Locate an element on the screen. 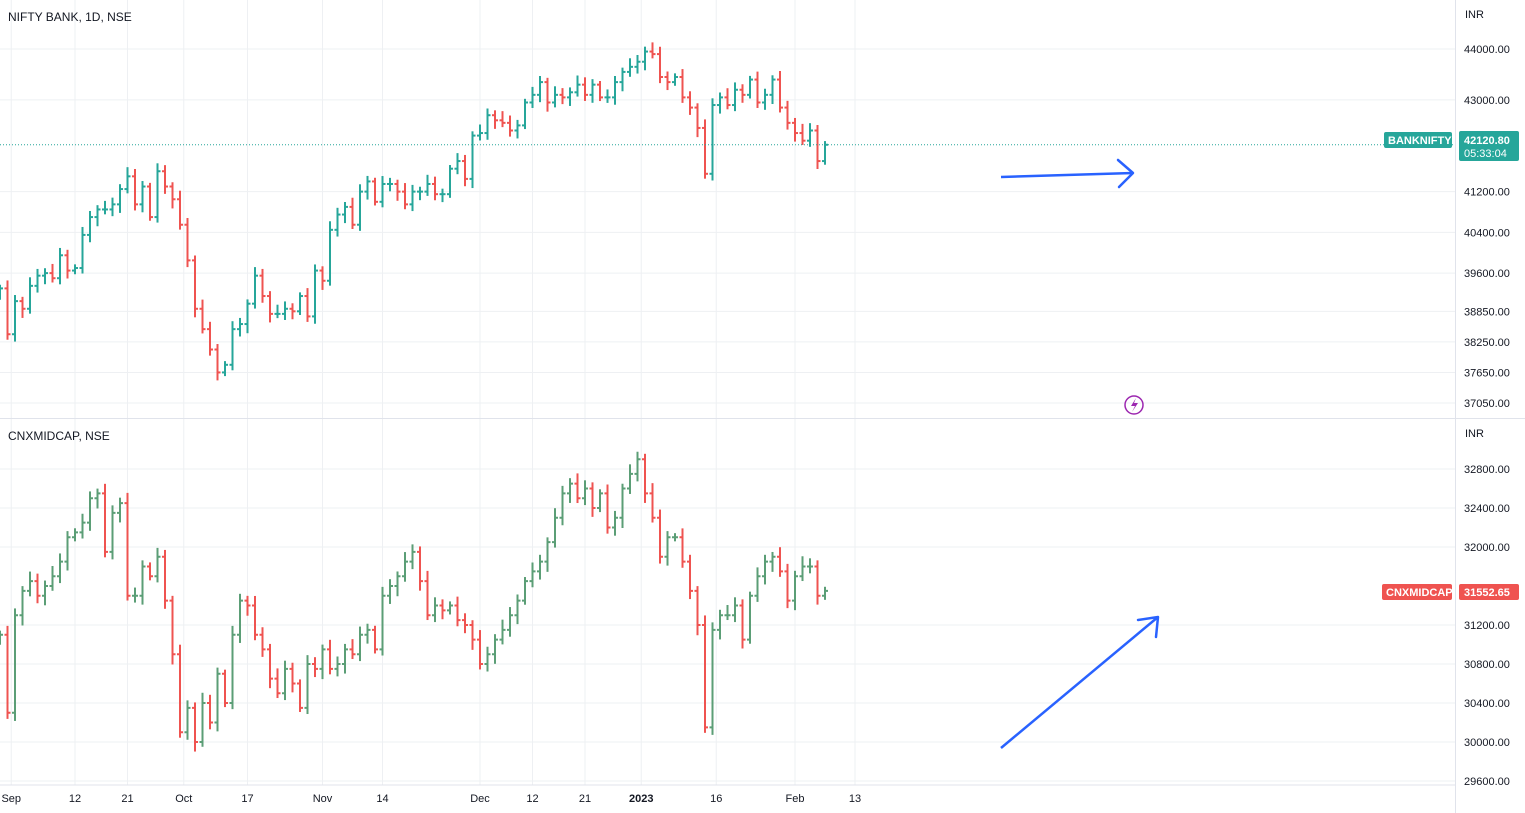 The width and height of the screenshot is (1525, 813). price-tick-label: 40400.00 is located at coordinates (1487, 233).